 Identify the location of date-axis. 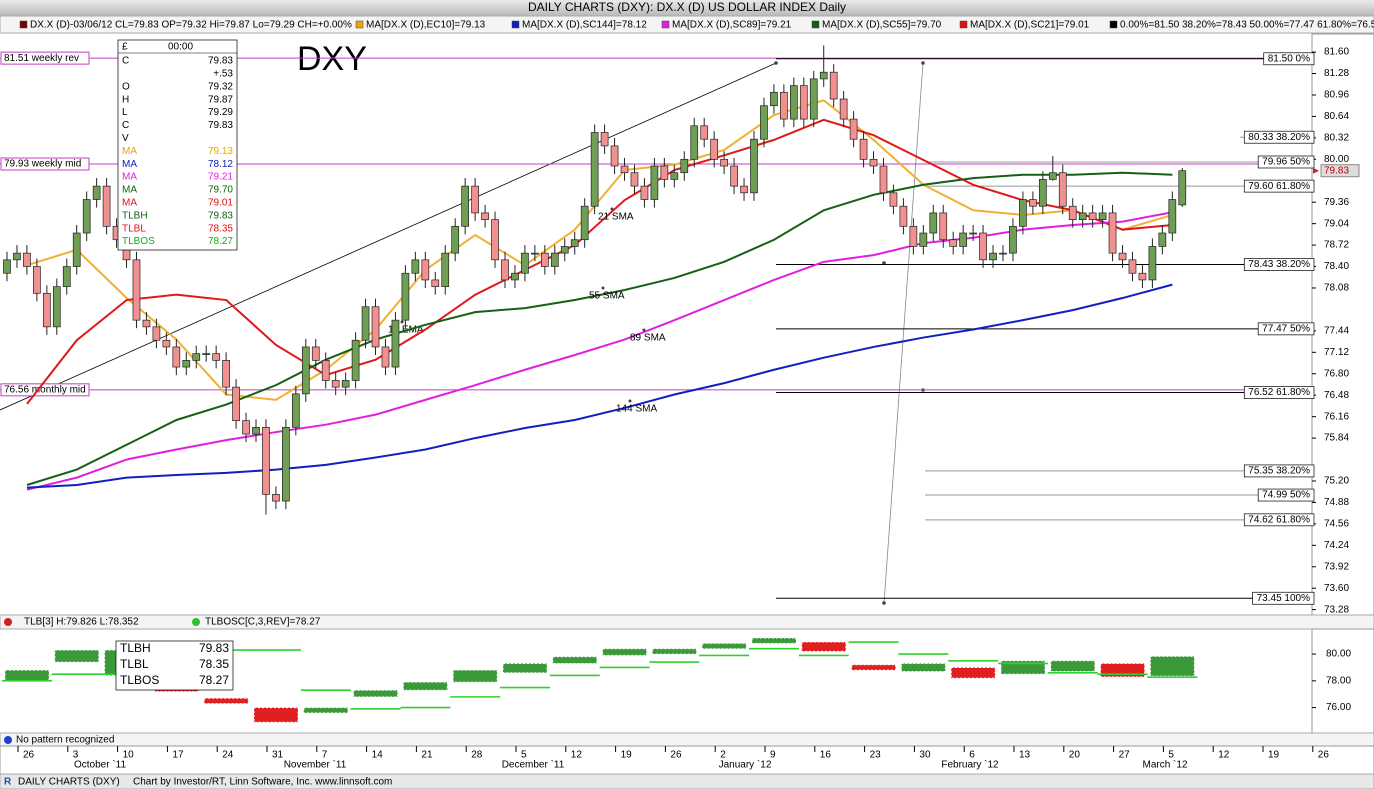
(687, 760).